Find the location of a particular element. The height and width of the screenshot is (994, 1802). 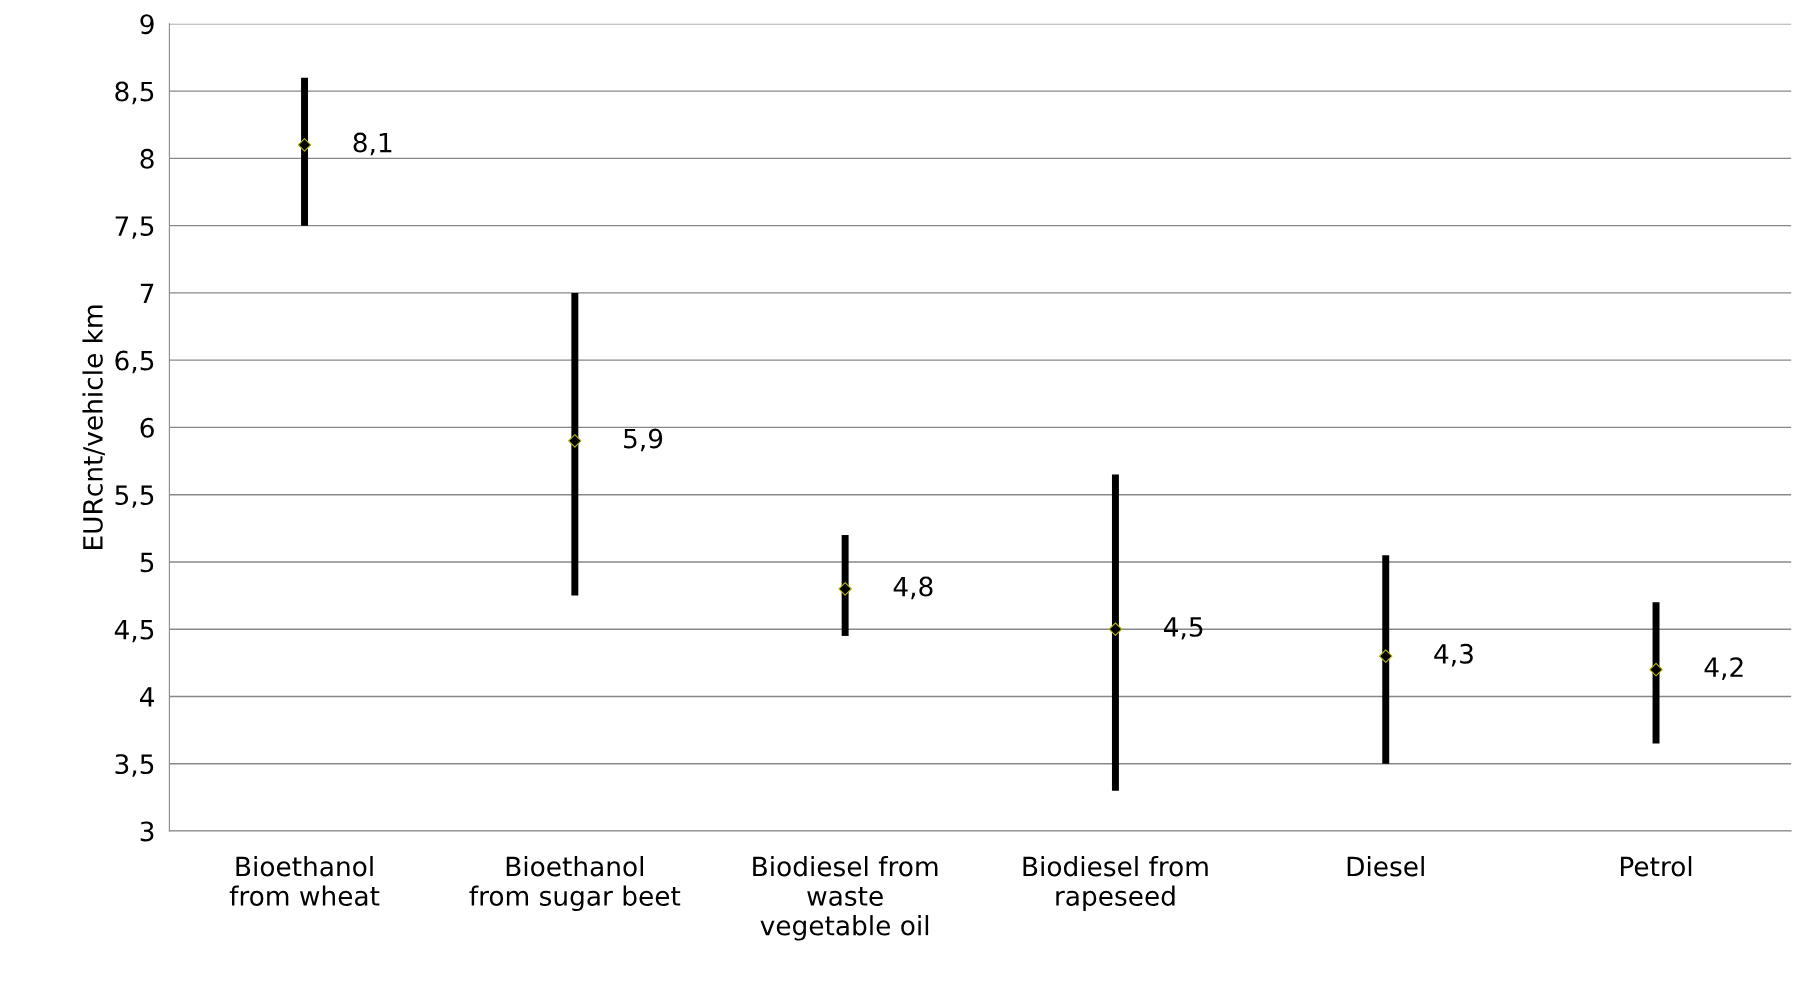

data-label: 5,9 is located at coordinates (643, 440).